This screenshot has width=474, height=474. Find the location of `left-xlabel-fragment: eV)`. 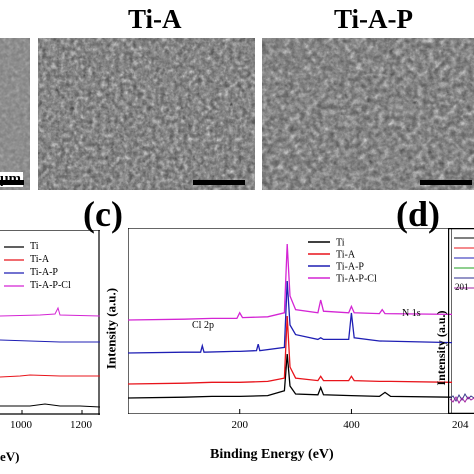

left-xlabel-fragment: eV) is located at coordinates (10, 456).